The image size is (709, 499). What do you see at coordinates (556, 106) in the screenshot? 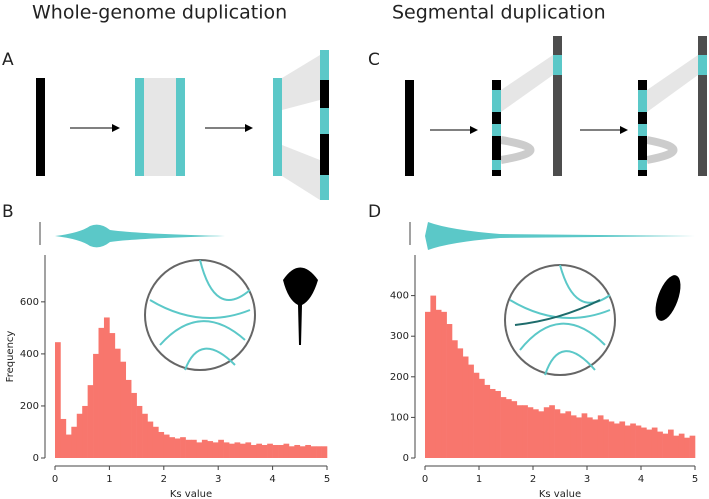
I see `sd-diagram` at bounding box center [556, 106].